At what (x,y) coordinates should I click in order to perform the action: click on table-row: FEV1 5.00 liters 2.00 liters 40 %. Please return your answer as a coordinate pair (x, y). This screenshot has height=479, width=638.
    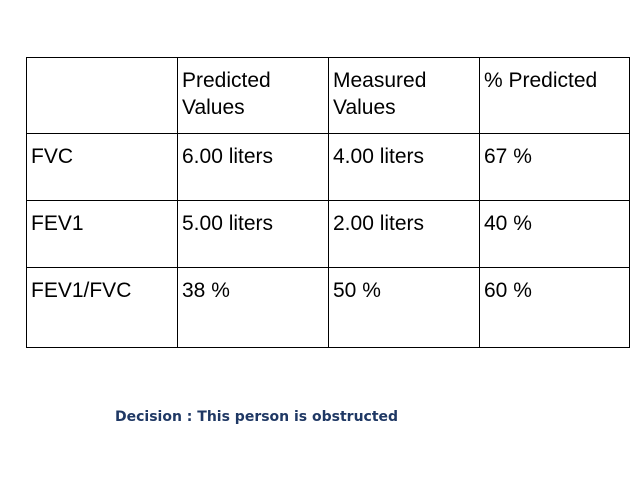
    Looking at the image, I should click on (328, 234).